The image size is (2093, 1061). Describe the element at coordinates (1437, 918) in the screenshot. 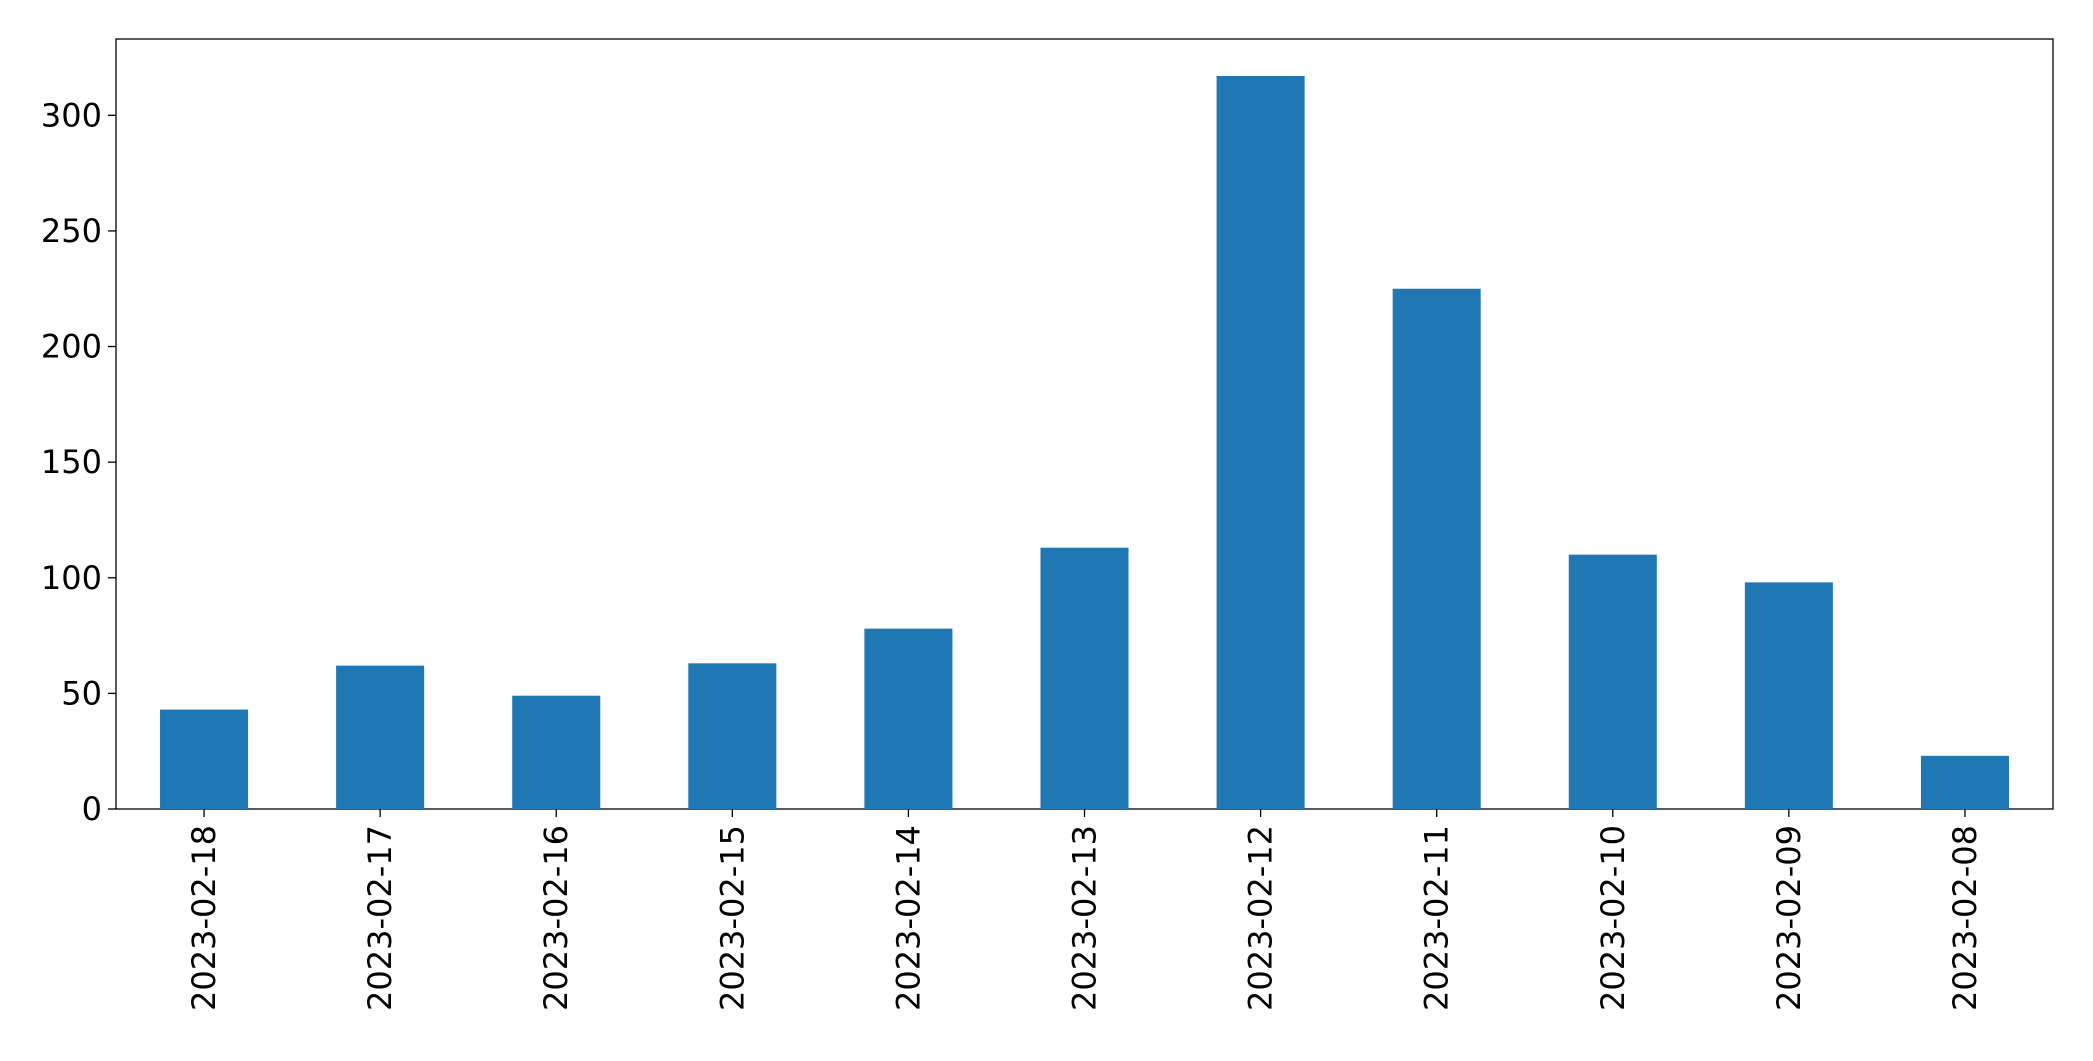

I see `x-tick-label: 2023-02-11` at that location.